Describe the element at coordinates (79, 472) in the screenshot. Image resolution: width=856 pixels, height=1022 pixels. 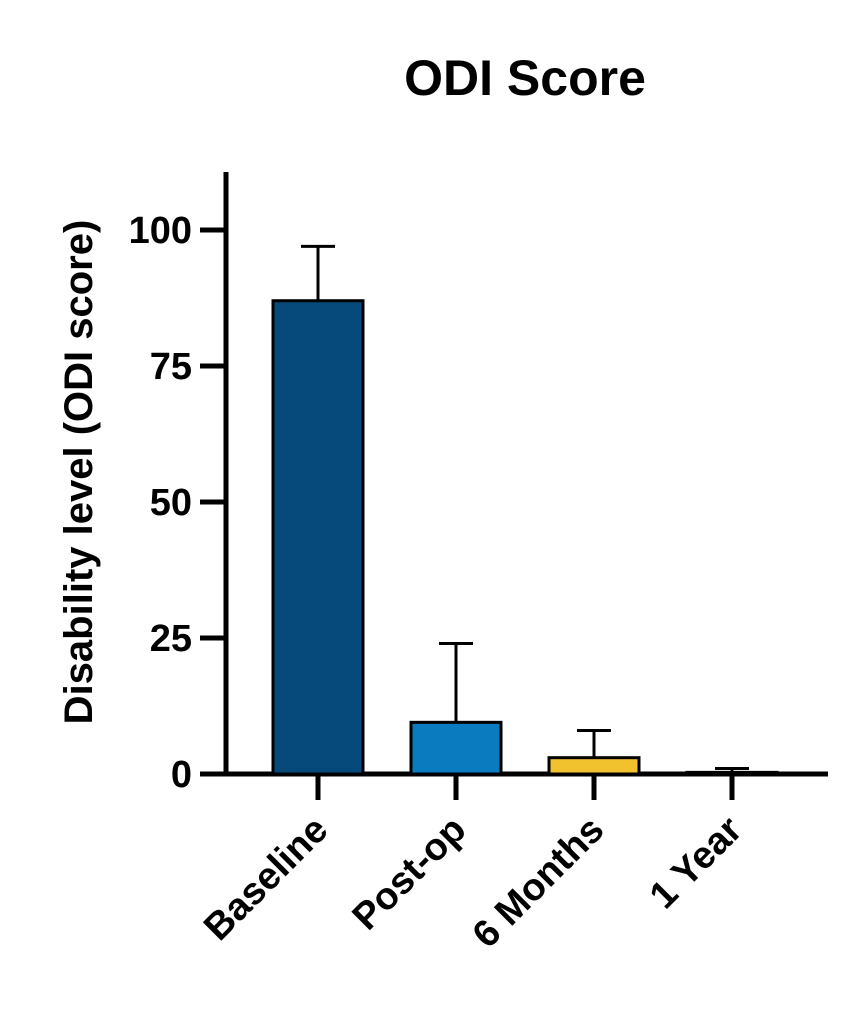
I see `y-axis-label: Disability level (ODI score)` at that location.